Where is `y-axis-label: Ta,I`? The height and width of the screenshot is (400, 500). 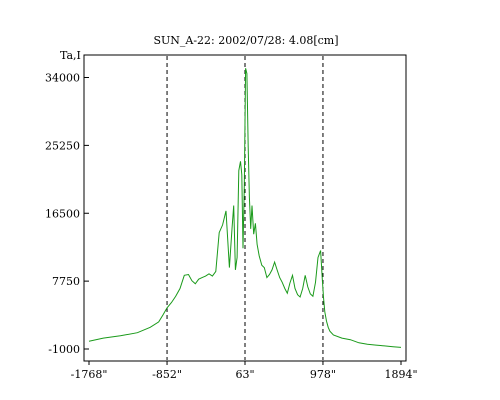 y-axis-label: Ta,I is located at coordinates (70, 55).